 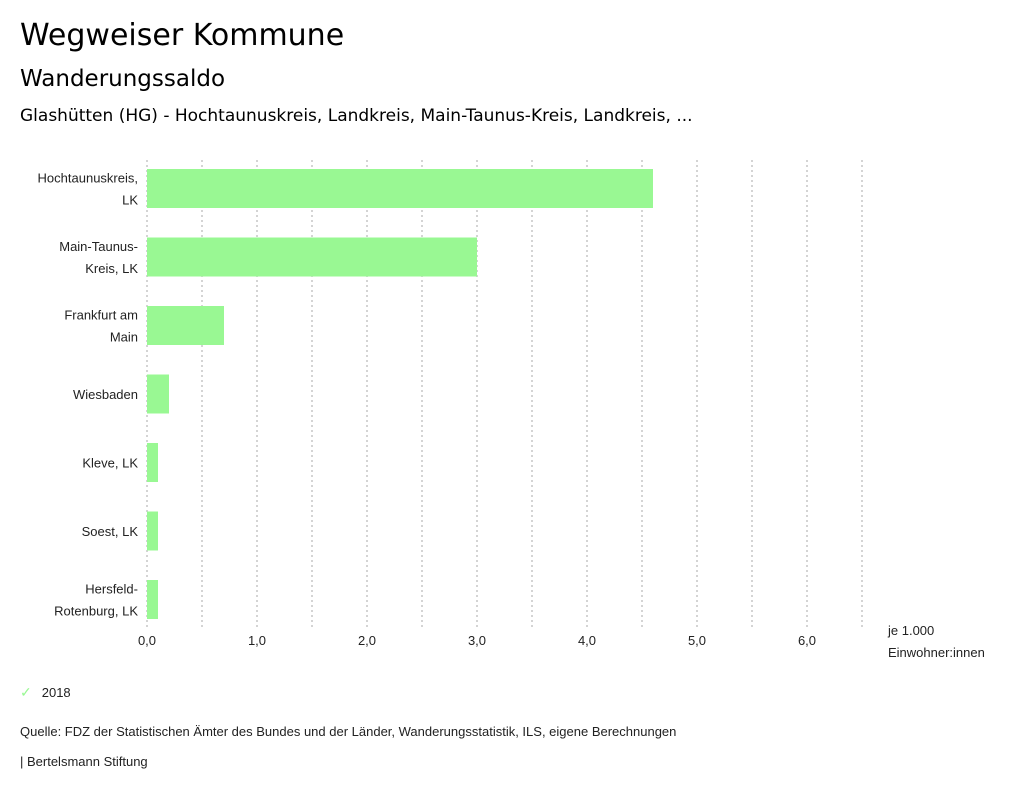 What do you see at coordinates (101, 315) in the screenshot?
I see `category-label: Frankfurt am` at bounding box center [101, 315].